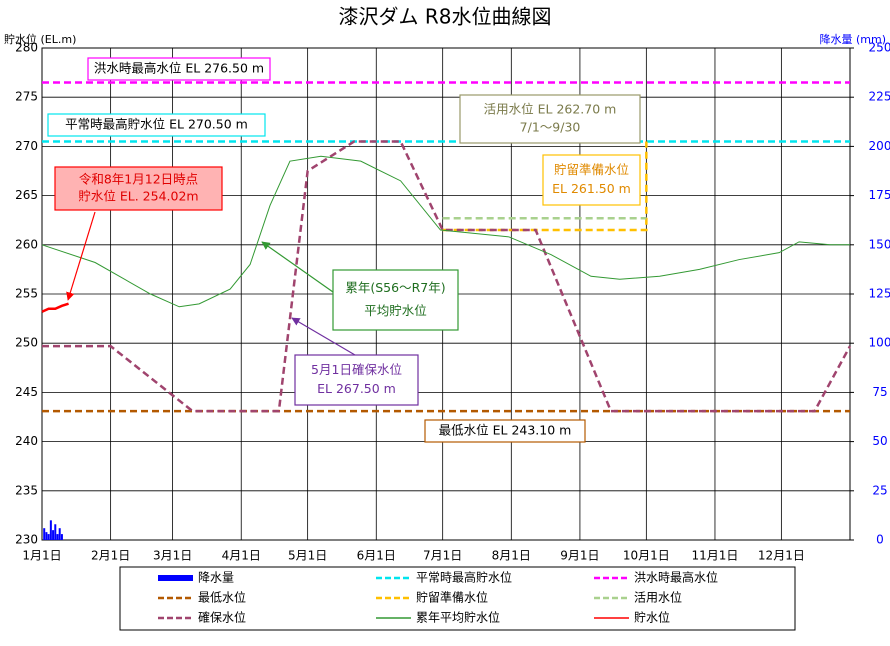 The width and height of the screenshot is (890, 646). I want to click on y2-tick-label: 100, so click(879, 343).